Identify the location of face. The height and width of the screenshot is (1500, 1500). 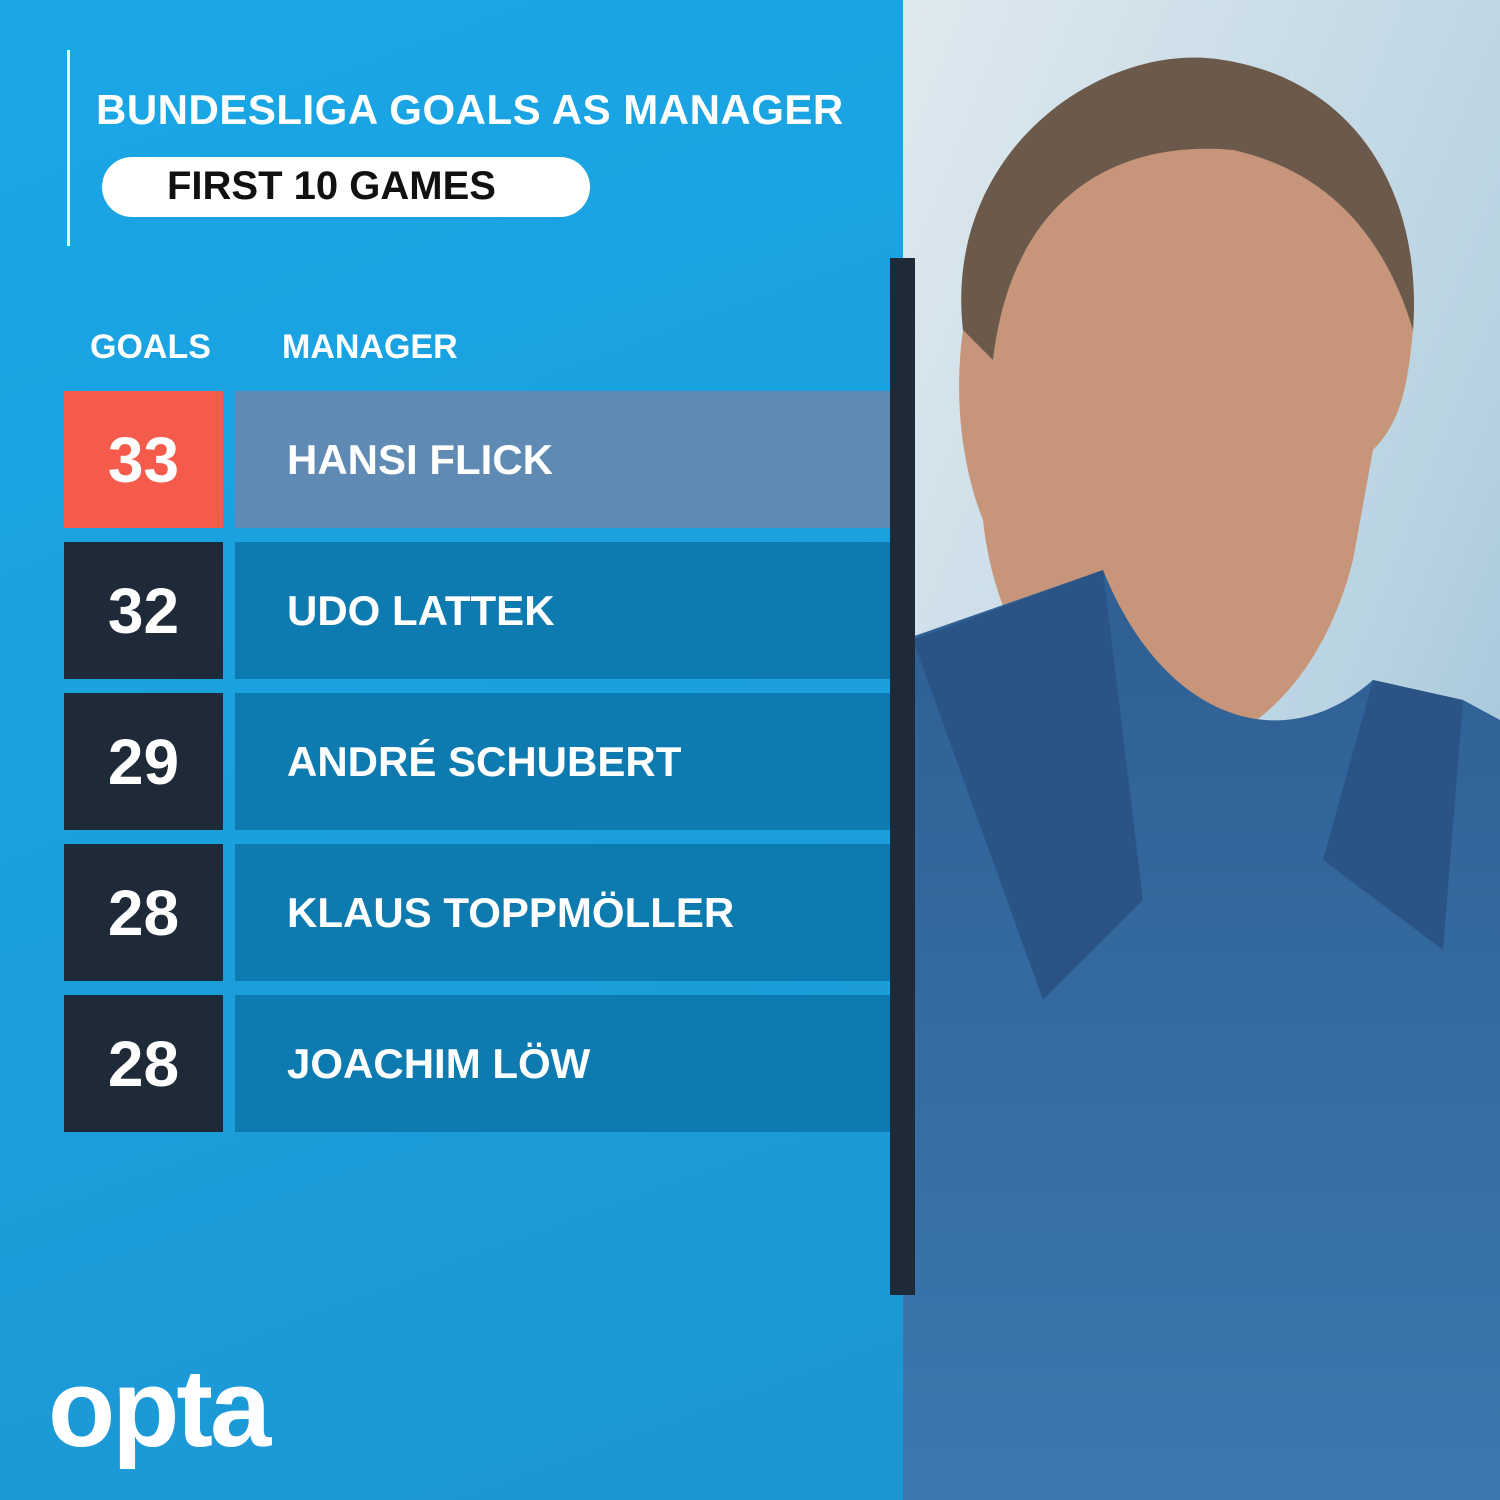
(1186, 404).